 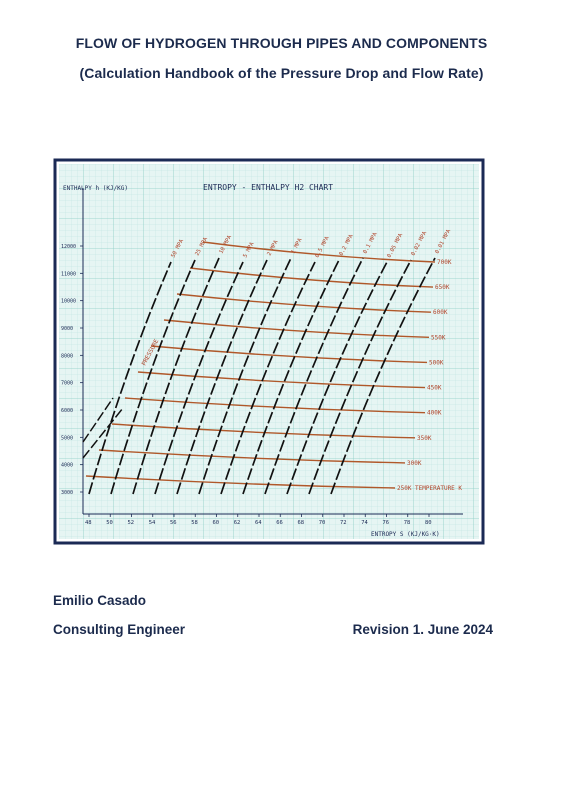 I want to click on author-role: Consulting Engineer, so click(x=119, y=629).